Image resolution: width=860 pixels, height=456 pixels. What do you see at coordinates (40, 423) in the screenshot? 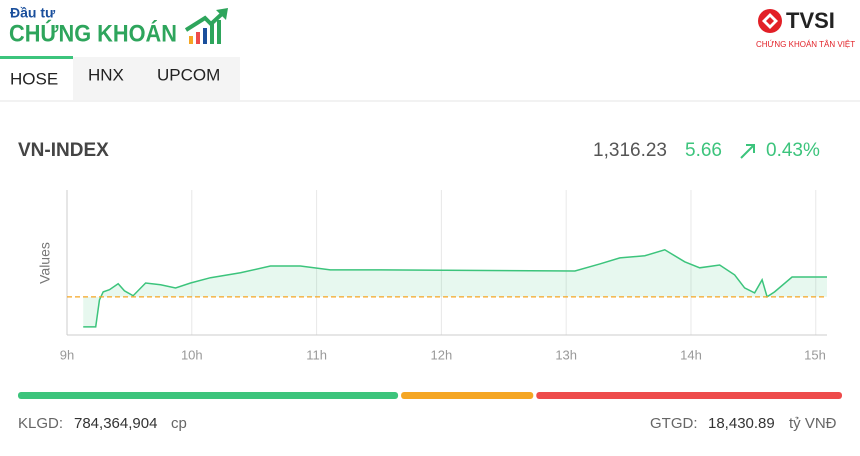
I see `volume-label: KLGD:` at bounding box center [40, 423].